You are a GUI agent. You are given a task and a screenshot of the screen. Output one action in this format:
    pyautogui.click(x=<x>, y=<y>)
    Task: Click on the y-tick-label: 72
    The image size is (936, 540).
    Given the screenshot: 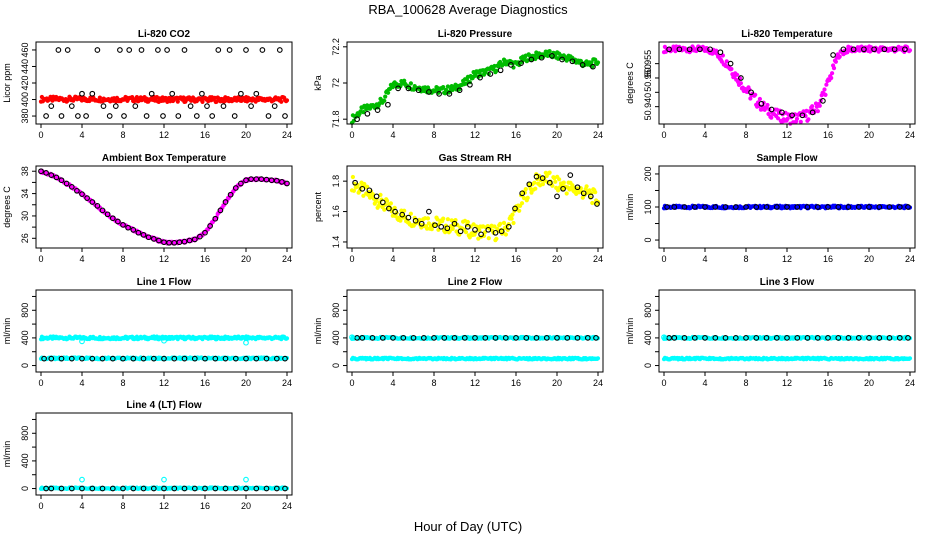 What is the action you would take?
    pyautogui.click(x=336, y=83)
    